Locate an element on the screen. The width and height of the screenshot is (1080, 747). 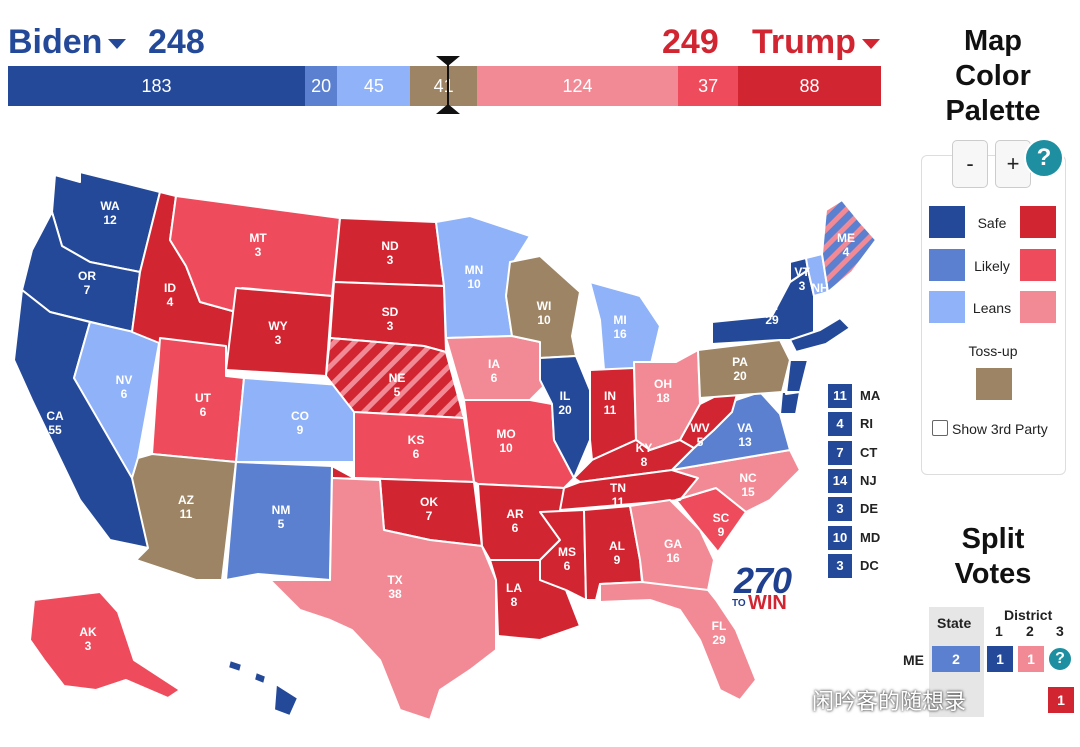
state-label-mt: MT is located at coordinates (258, 238).